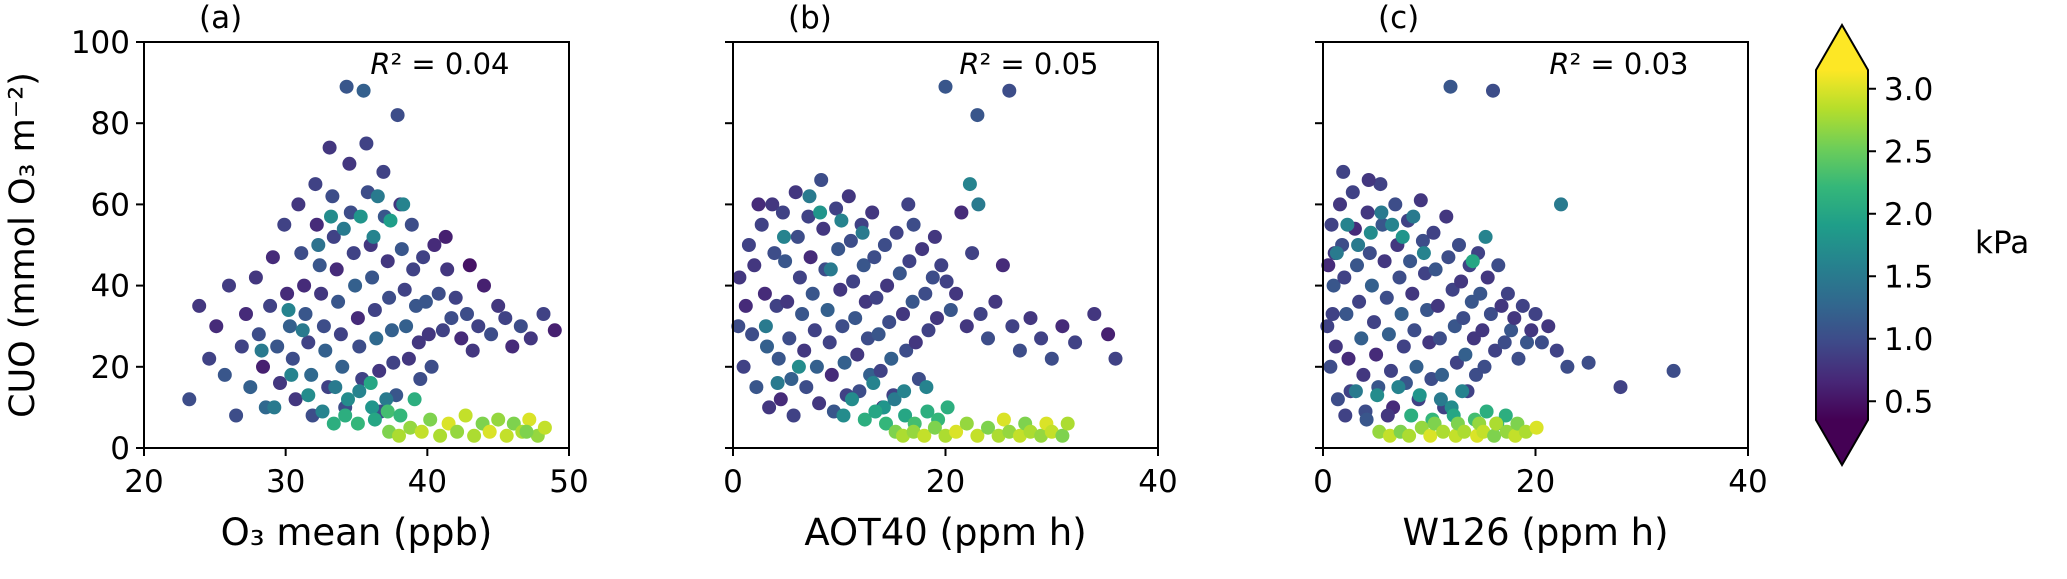 This screenshot has width=2067, height=579. I want to click on colorbar-tick-label: 0.5, so click(1908, 402).